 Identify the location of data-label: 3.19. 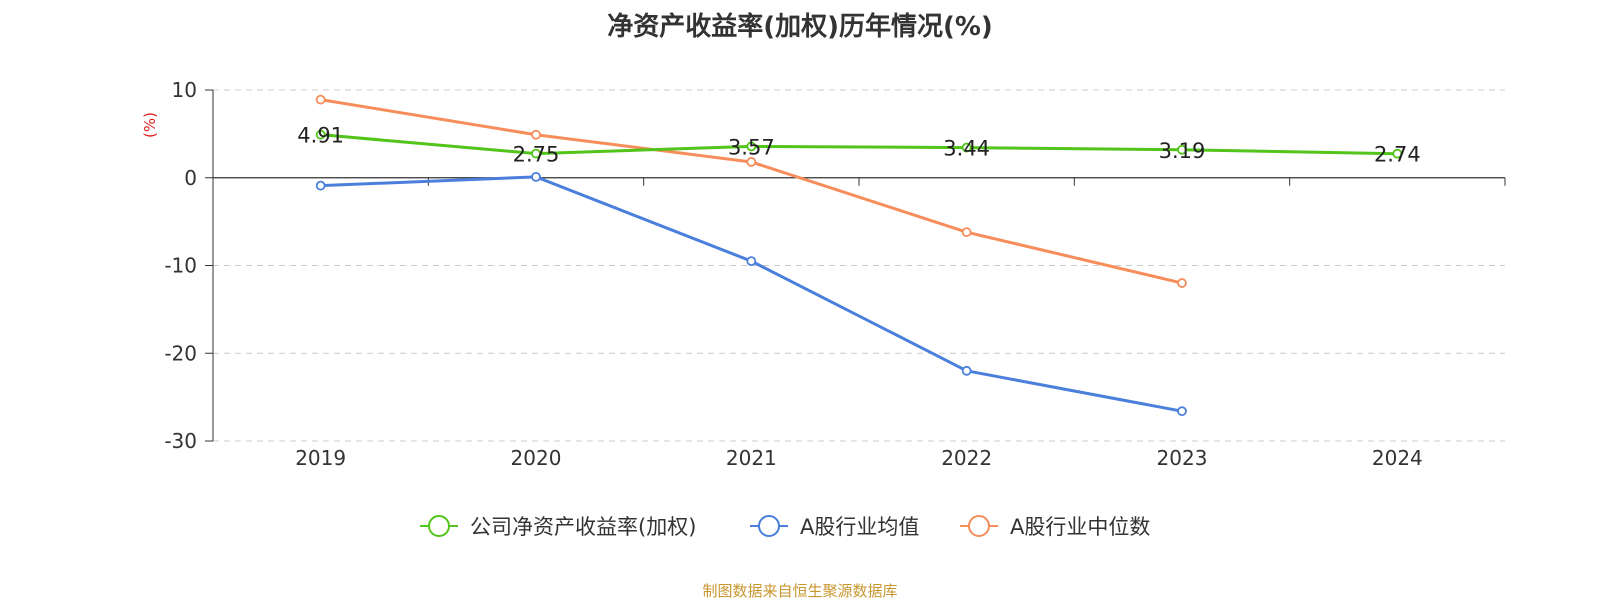
(1182, 151).